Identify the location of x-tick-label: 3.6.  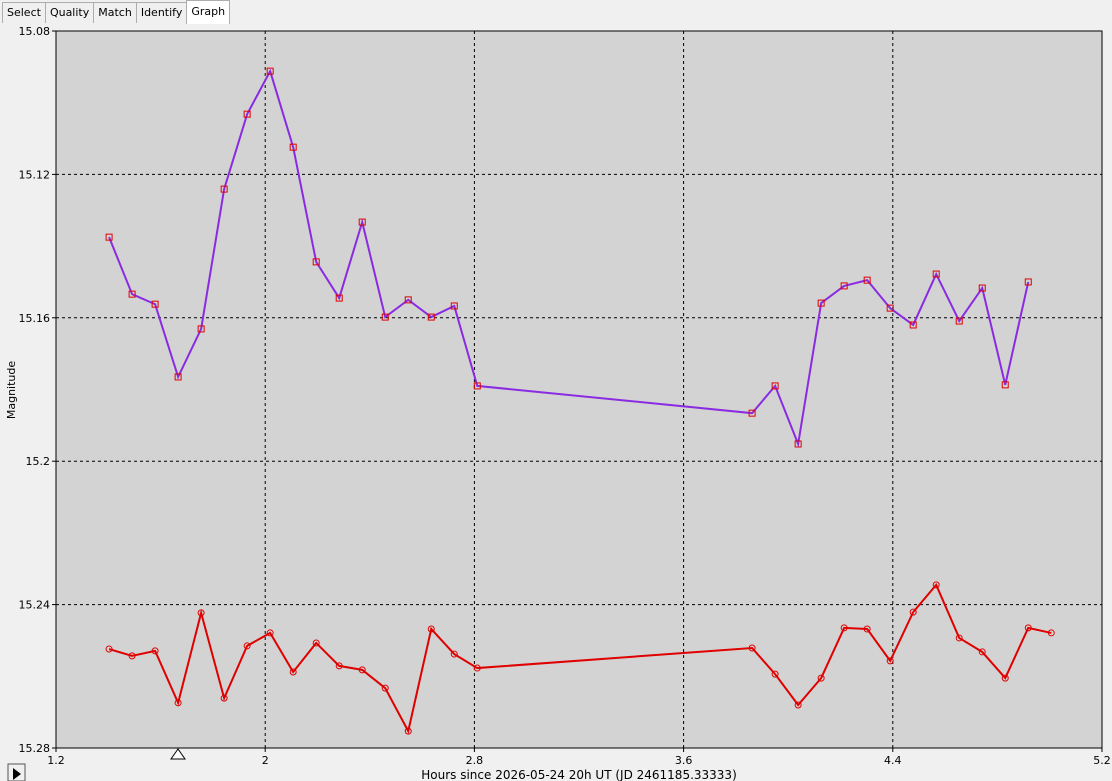
(684, 760).